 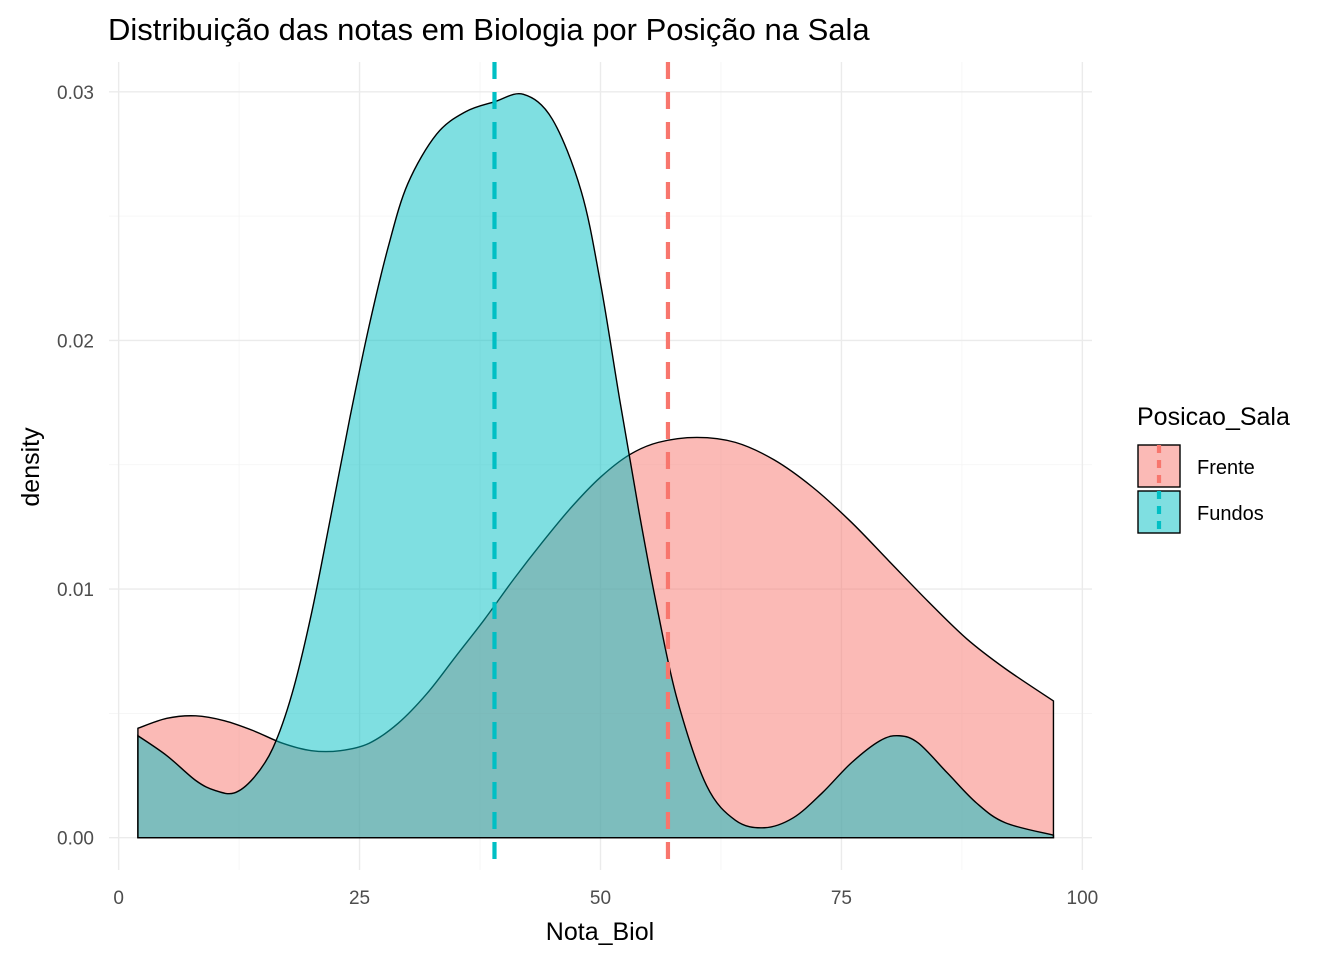 I want to click on y-axis-title: density, so click(x=31, y=467).